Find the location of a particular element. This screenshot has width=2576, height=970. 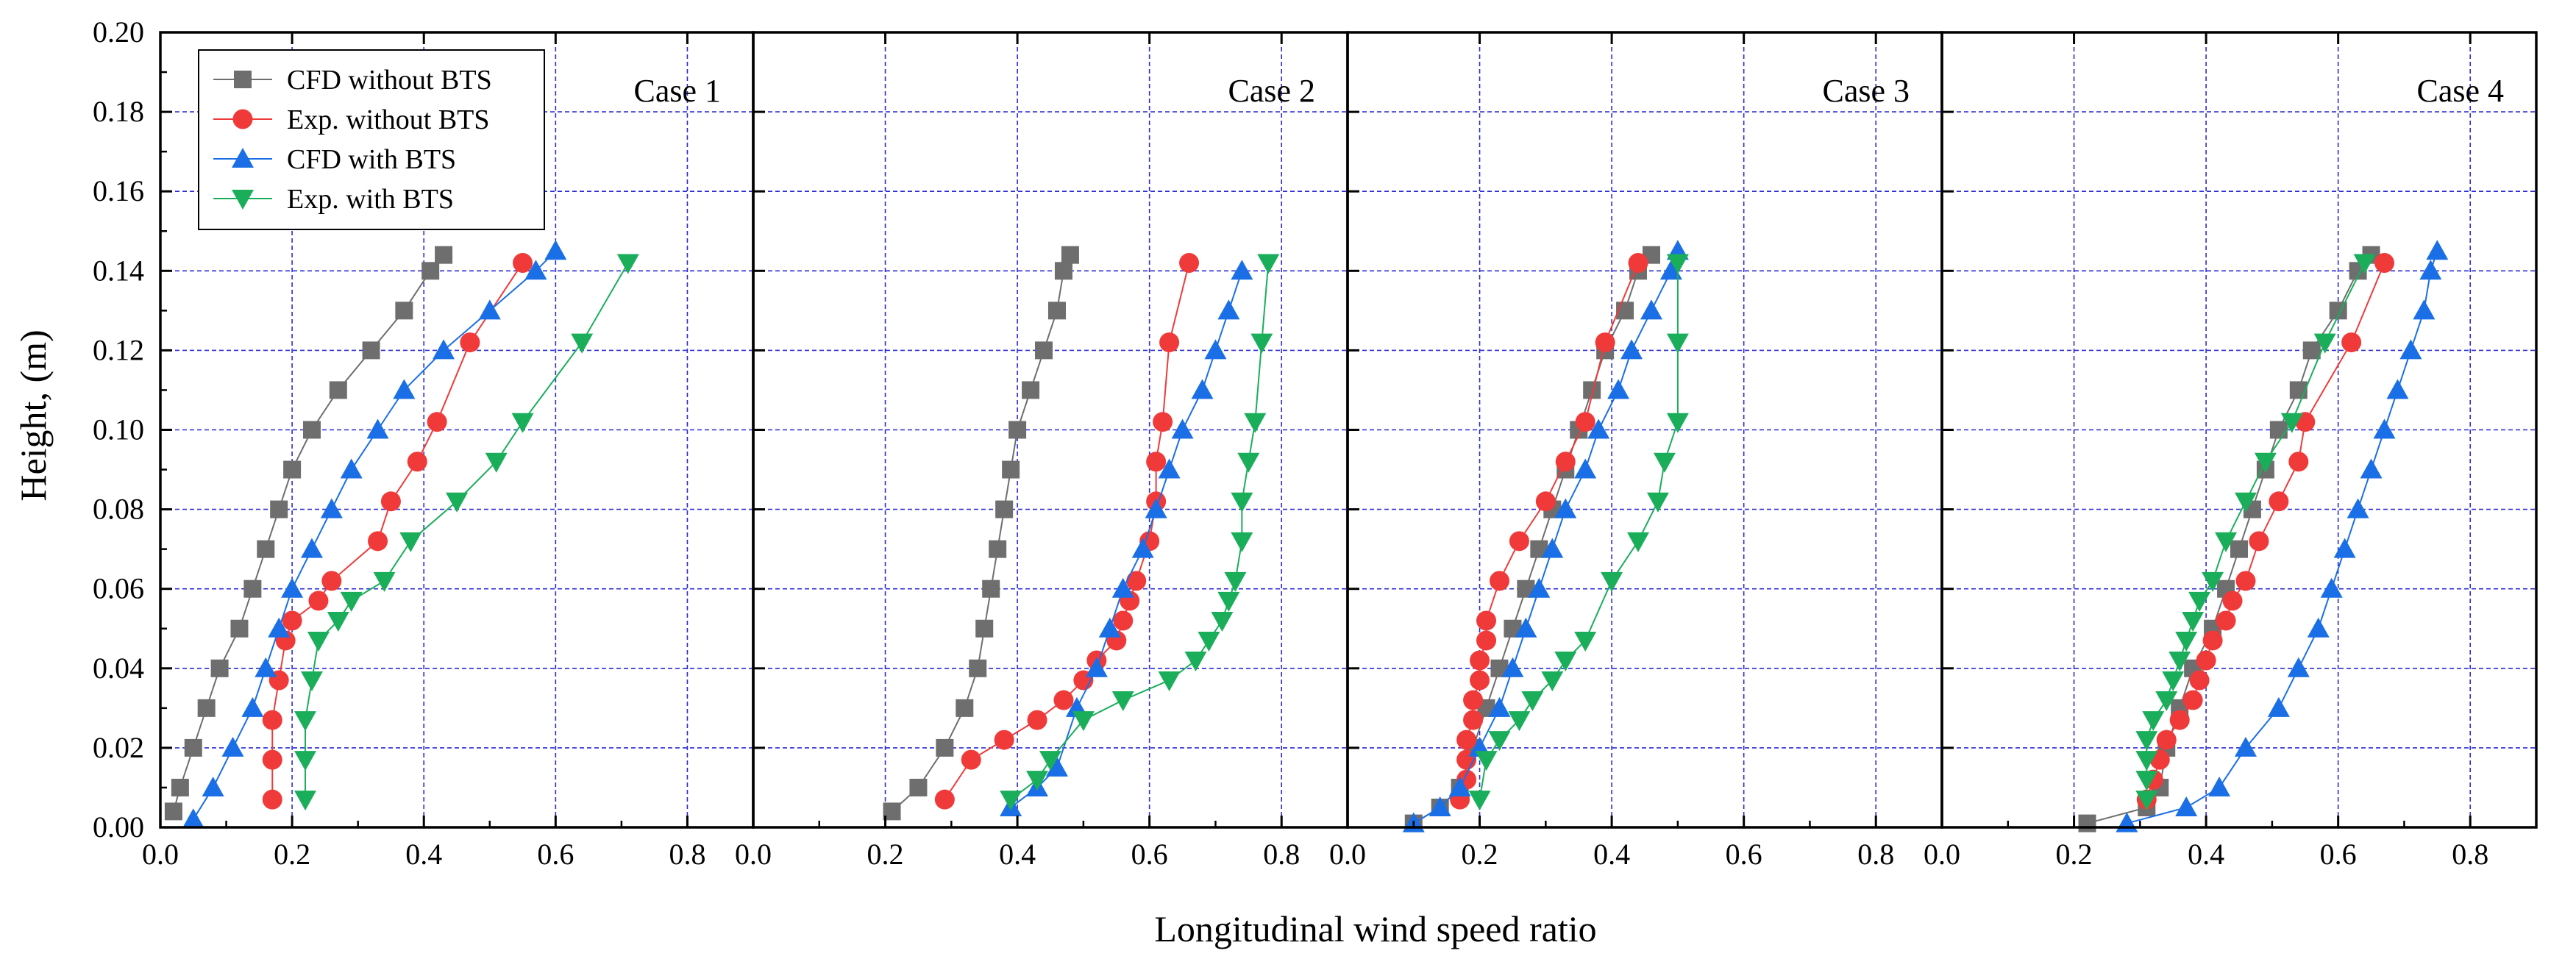

y-tick-label: 0.04 is located at coordinates (118, 668).